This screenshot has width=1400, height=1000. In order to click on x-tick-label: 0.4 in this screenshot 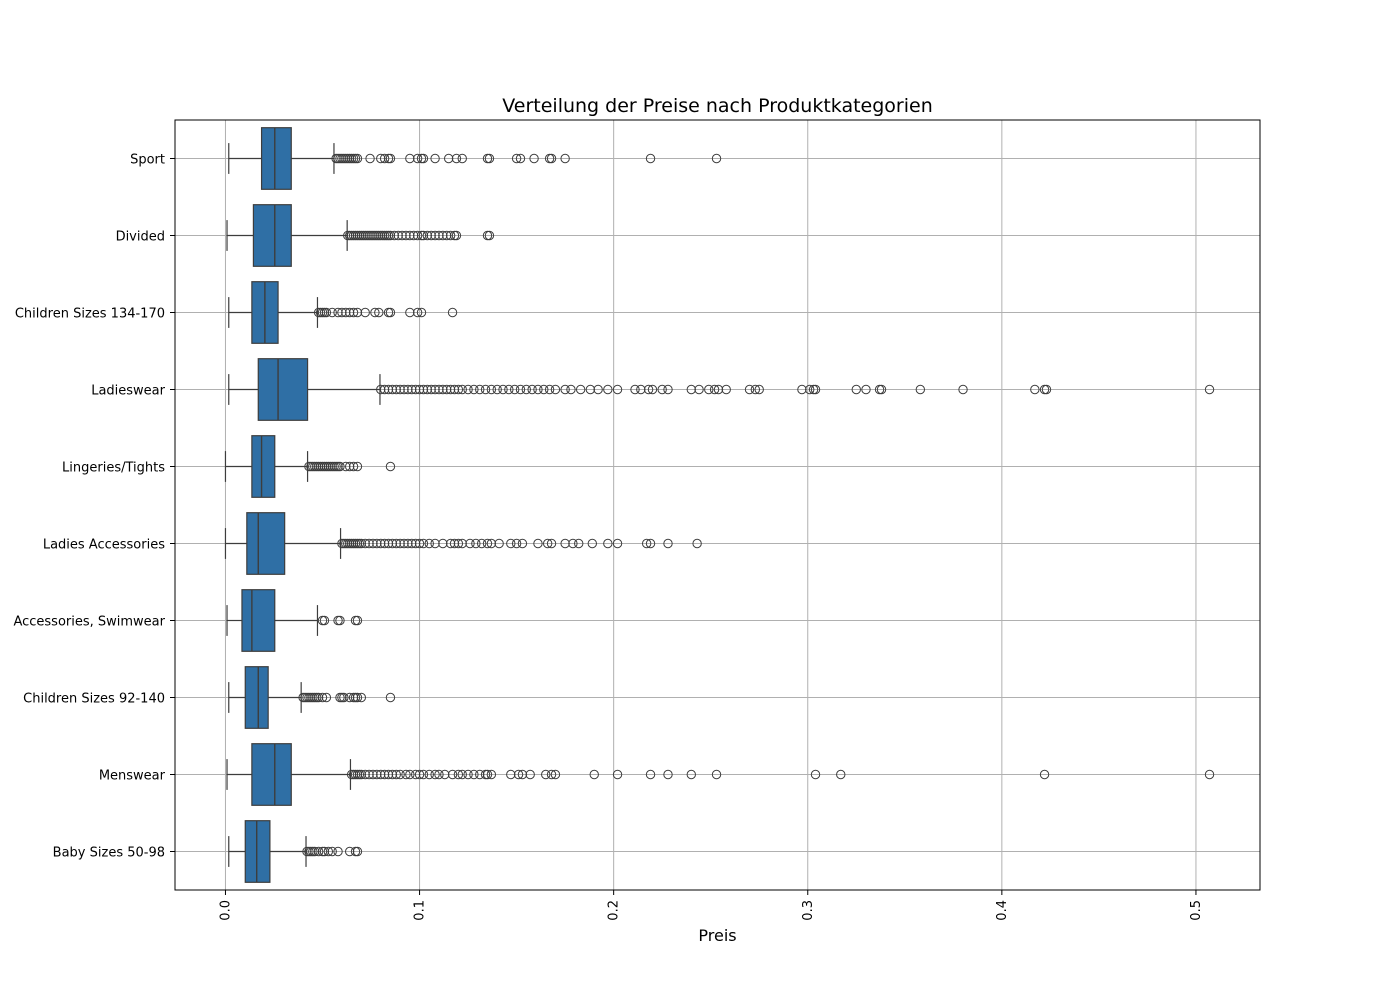, I will do `click(1002, 910)`.